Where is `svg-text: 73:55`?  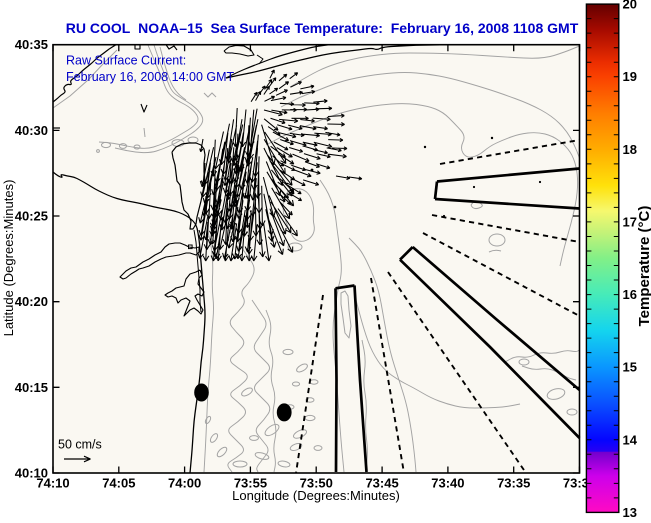 svg-text: 73:55 is located at coordinates (250, 483).